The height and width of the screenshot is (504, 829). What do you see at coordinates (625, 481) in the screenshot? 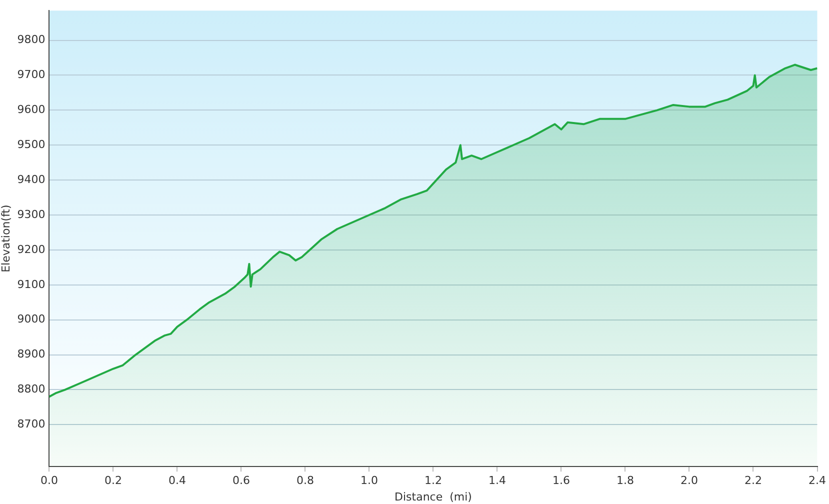
I see `x-tick-label: 1.8` at bounding box center [625, 481].